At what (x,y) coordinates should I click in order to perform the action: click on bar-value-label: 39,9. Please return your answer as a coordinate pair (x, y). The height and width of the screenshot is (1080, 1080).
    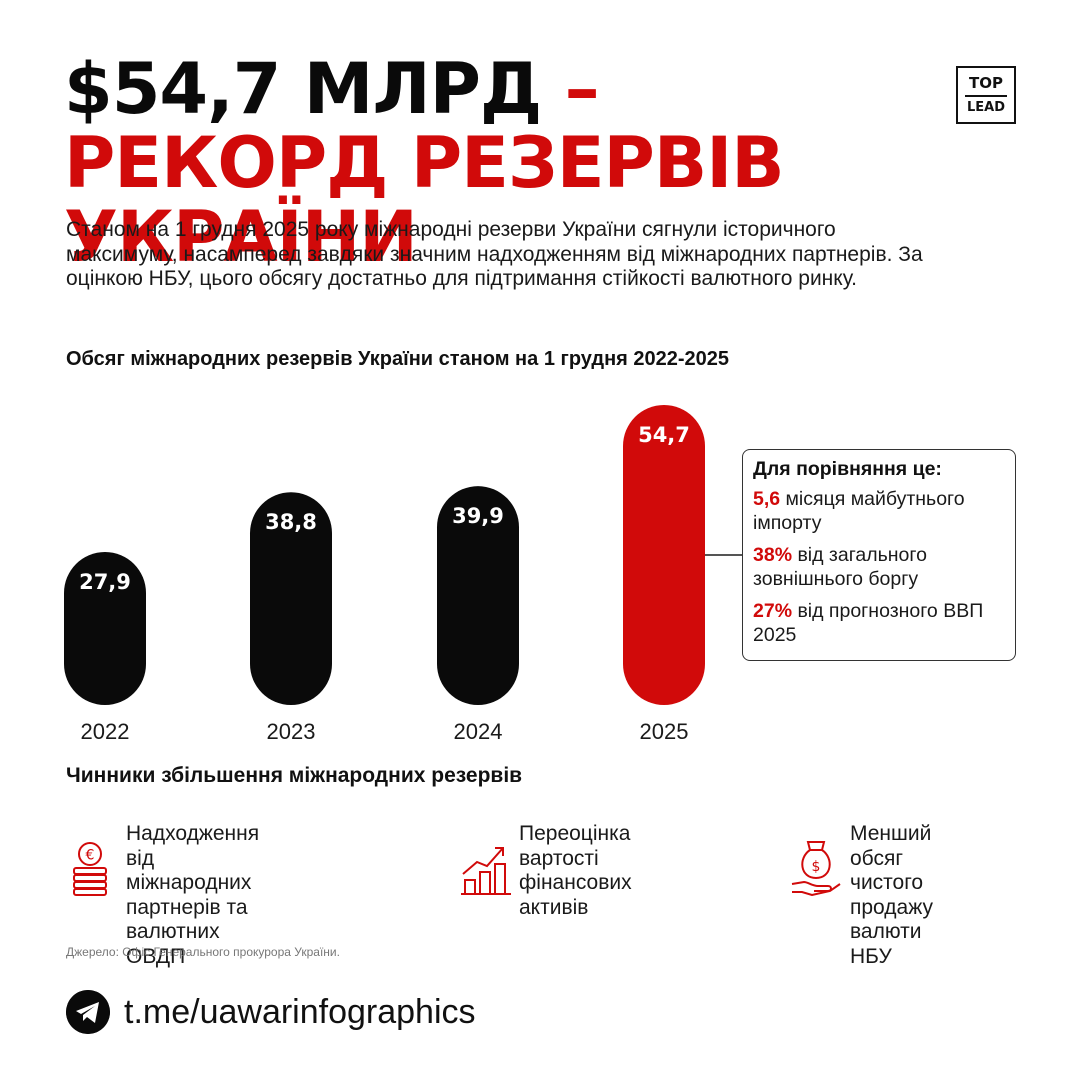
    Looking at the image, I should click on (478, 516).